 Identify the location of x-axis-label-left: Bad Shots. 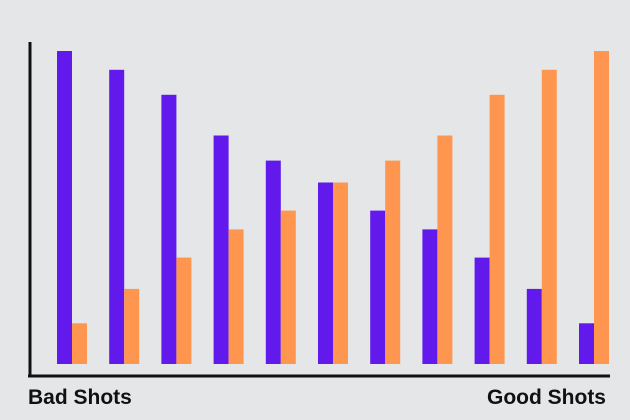
(80, 397).